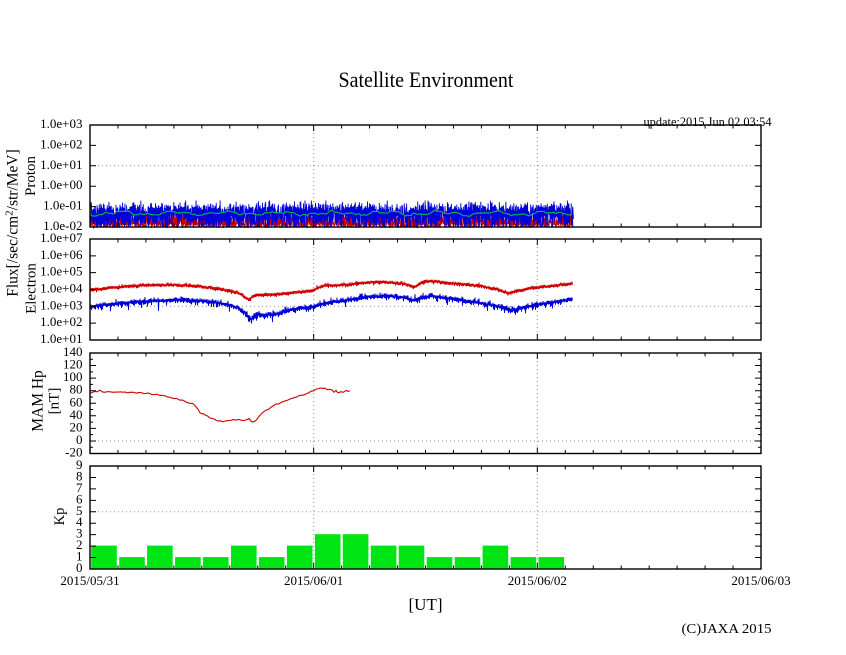 The width and height of the screenshot is (846, 655). I want to click on svg-text: 2, so click(79, 544).